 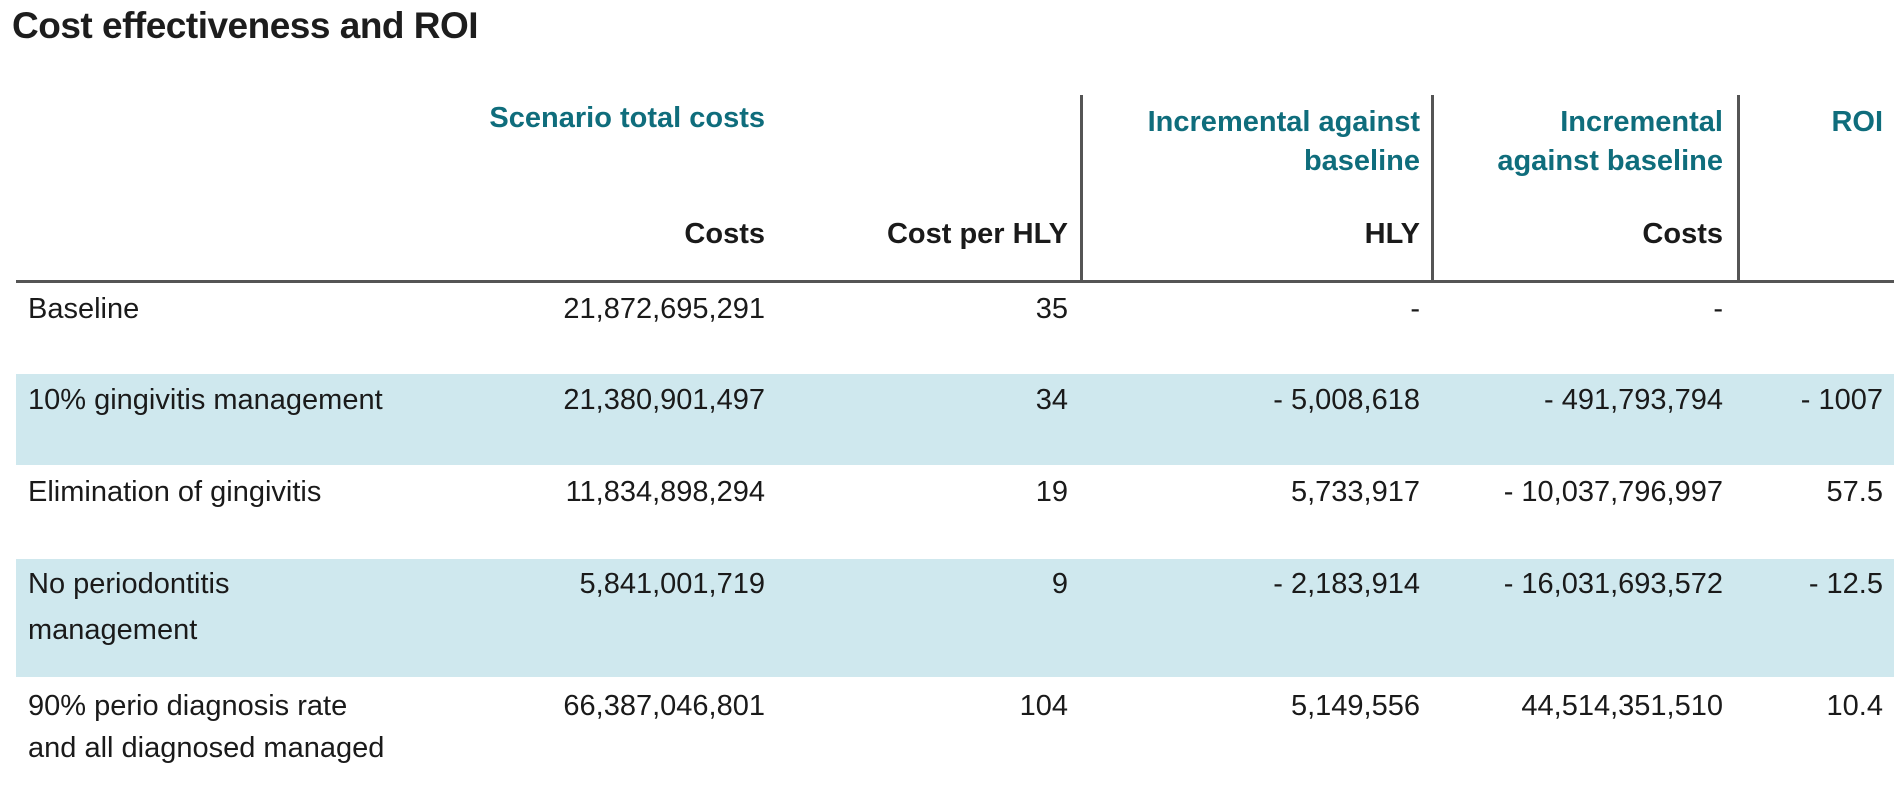 What do you see at coordinates (84, 309) in the screenshot?
I see `scenario-label: Baseline` at bounding box center [84, 309].